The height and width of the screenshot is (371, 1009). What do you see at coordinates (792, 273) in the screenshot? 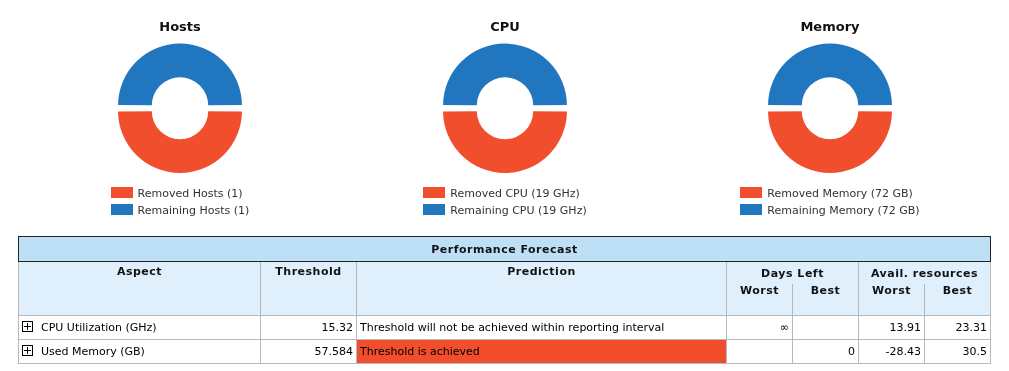
I see `text: Days Left` at bounding box center [792, 273].